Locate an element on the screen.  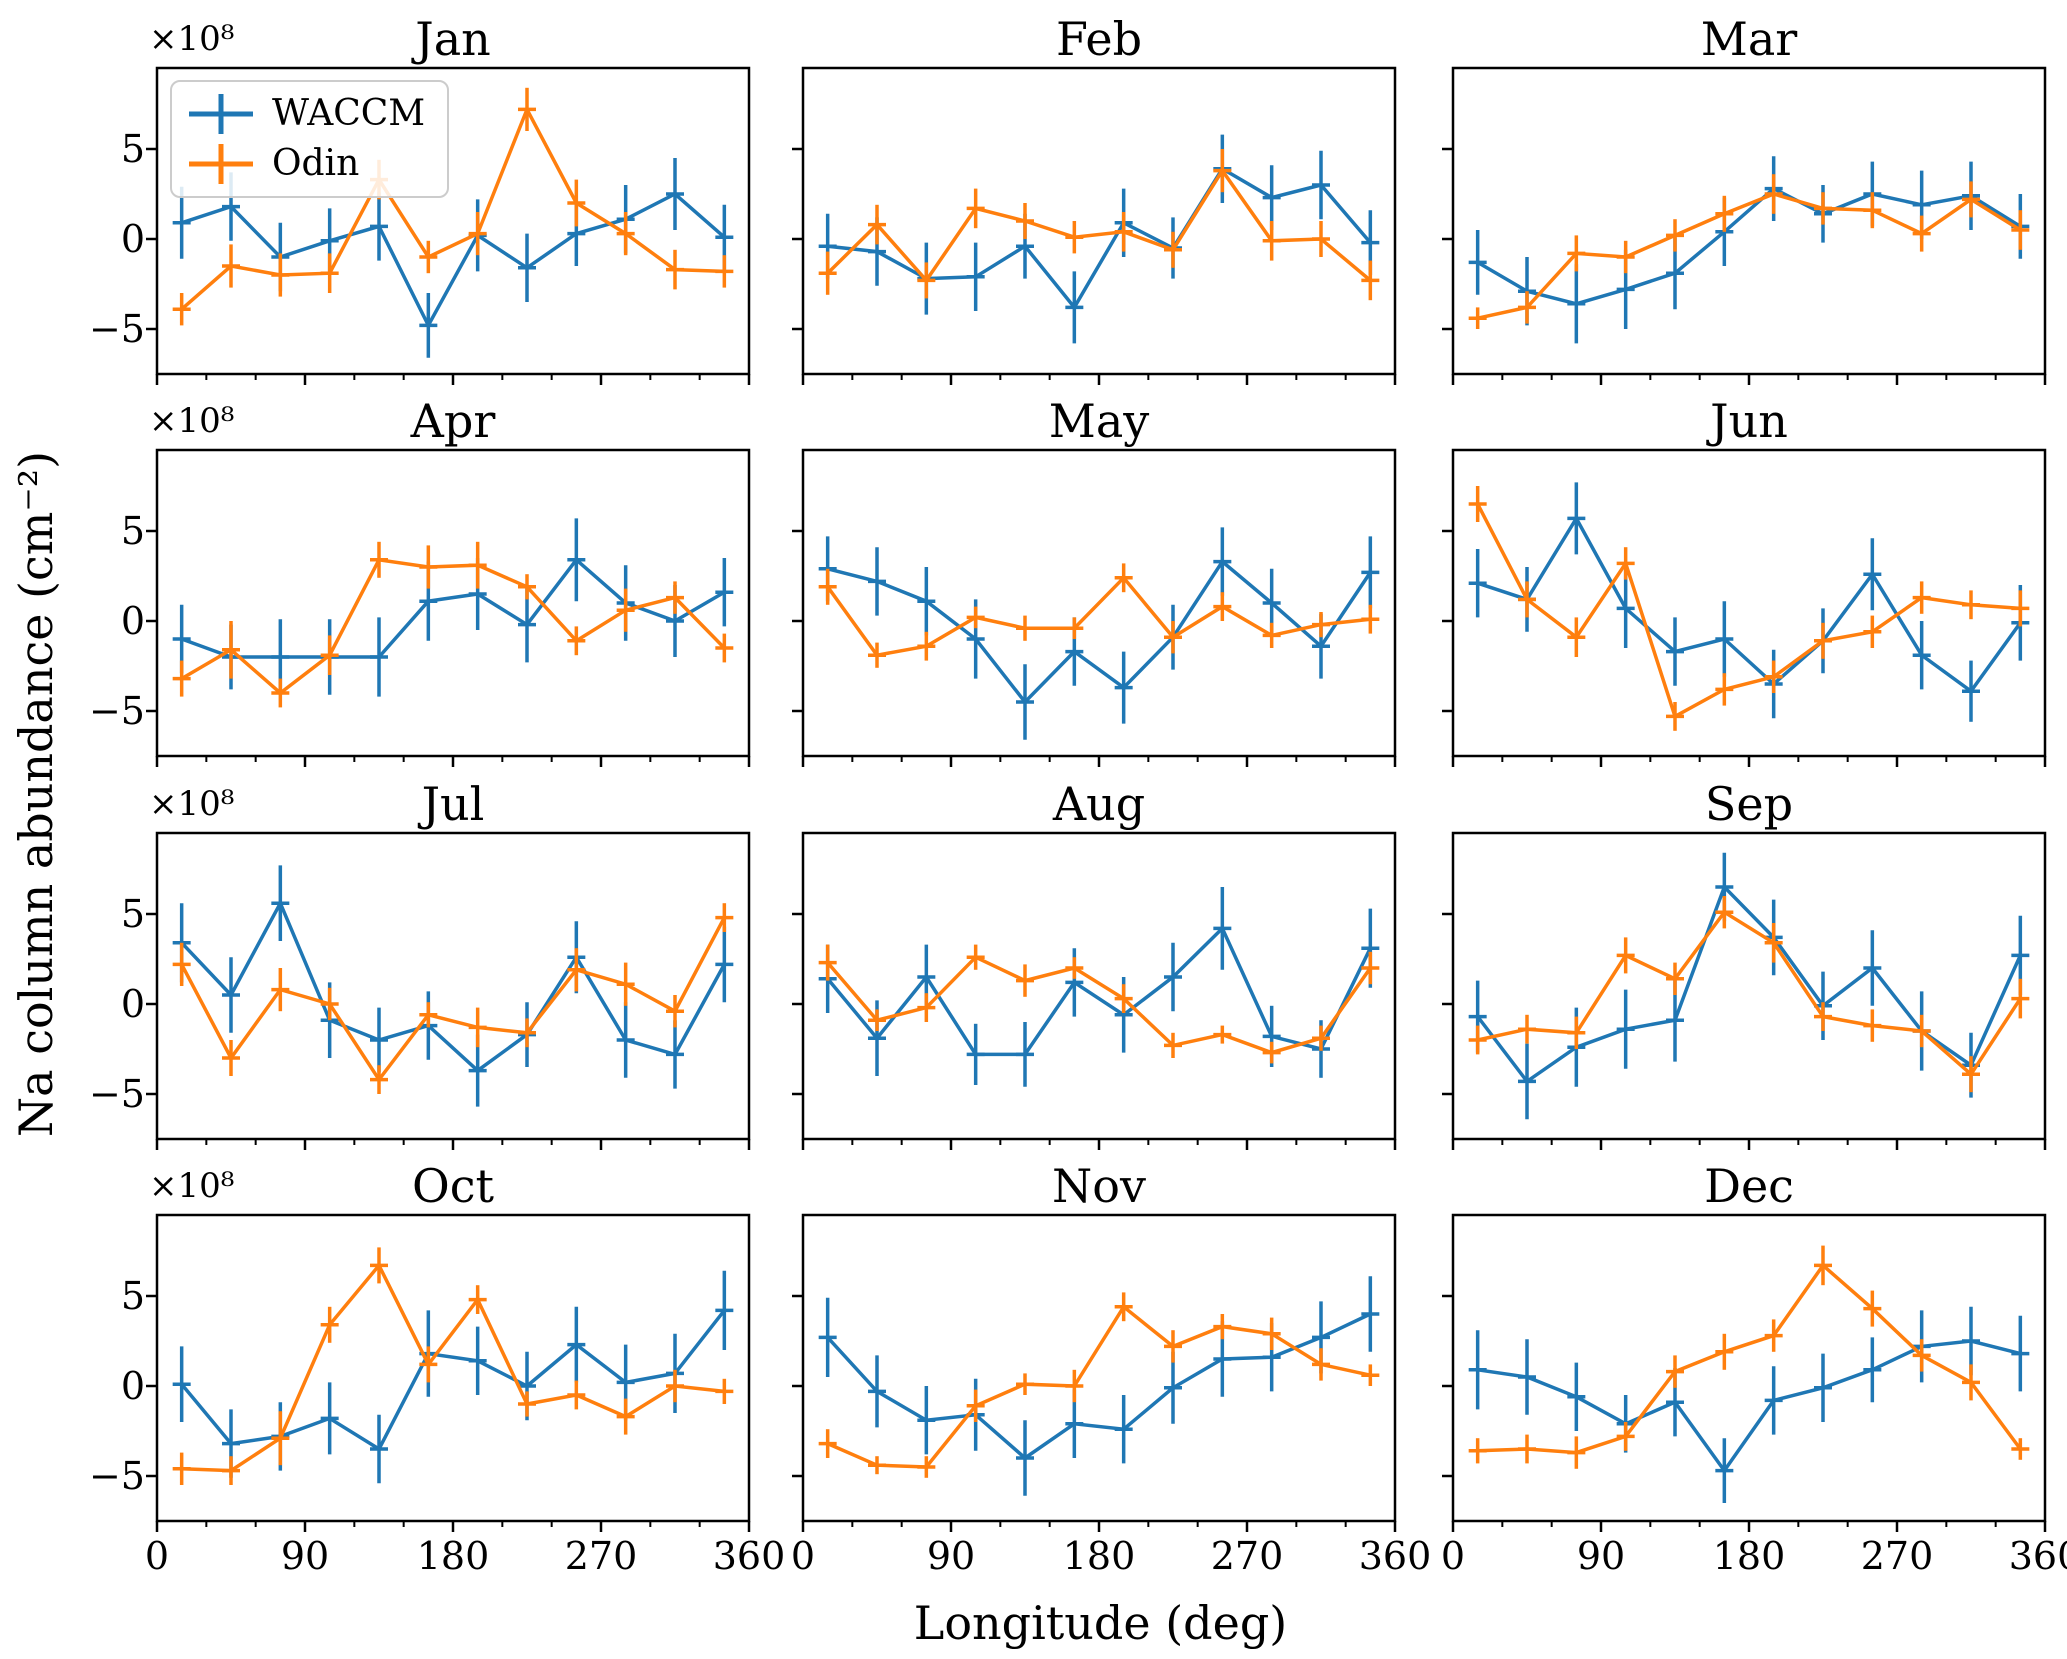
y-axis-offset-text-apr: ×10⁸ is located at coordinates (192, 421).